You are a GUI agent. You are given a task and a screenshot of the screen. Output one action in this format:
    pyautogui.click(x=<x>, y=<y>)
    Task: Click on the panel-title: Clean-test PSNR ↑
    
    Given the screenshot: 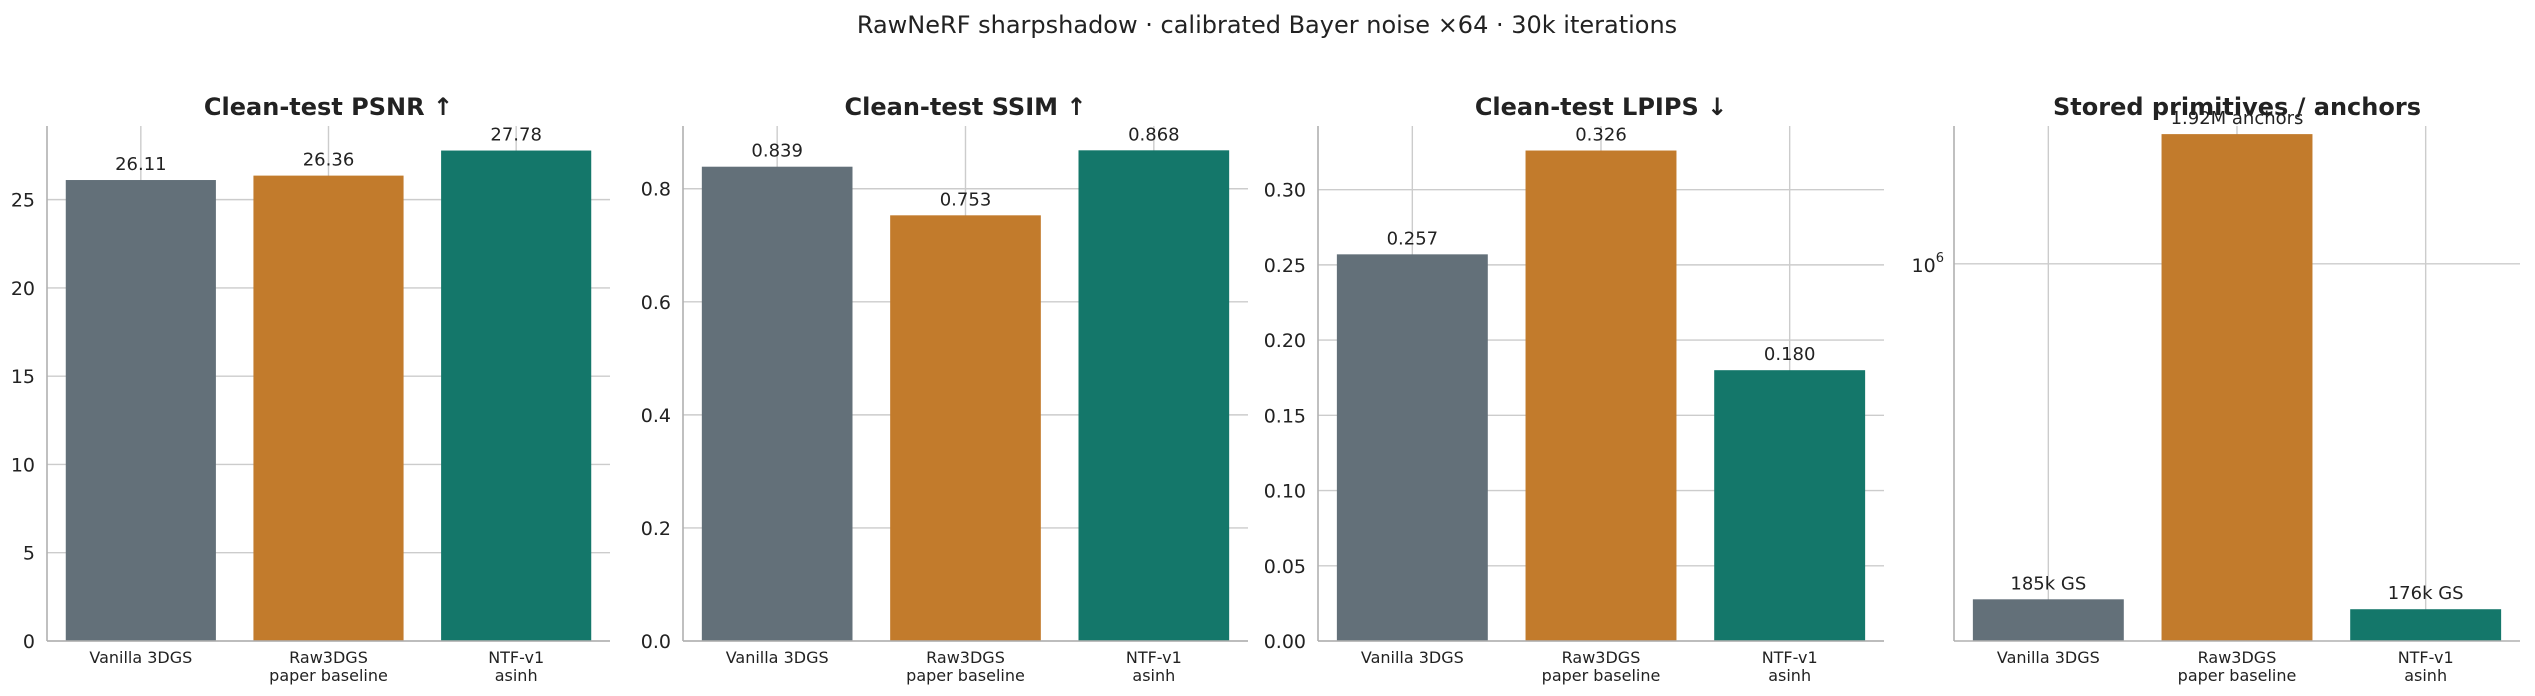 What is the action you would take?
    pyautogui.click(x=328, y=107)
    